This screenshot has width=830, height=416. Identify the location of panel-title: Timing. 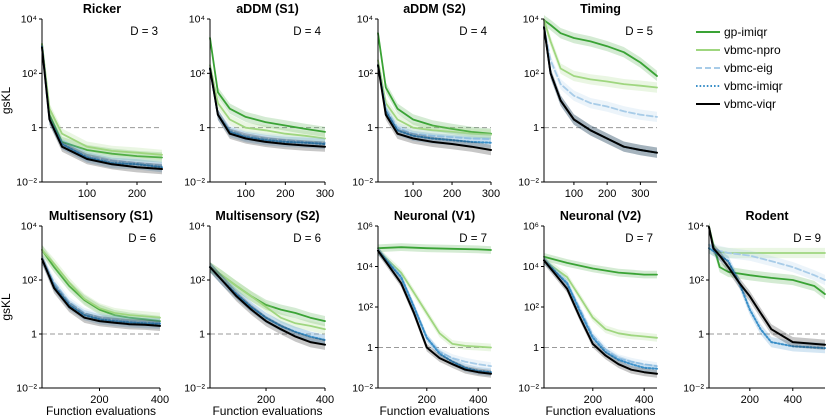
(600, 9).